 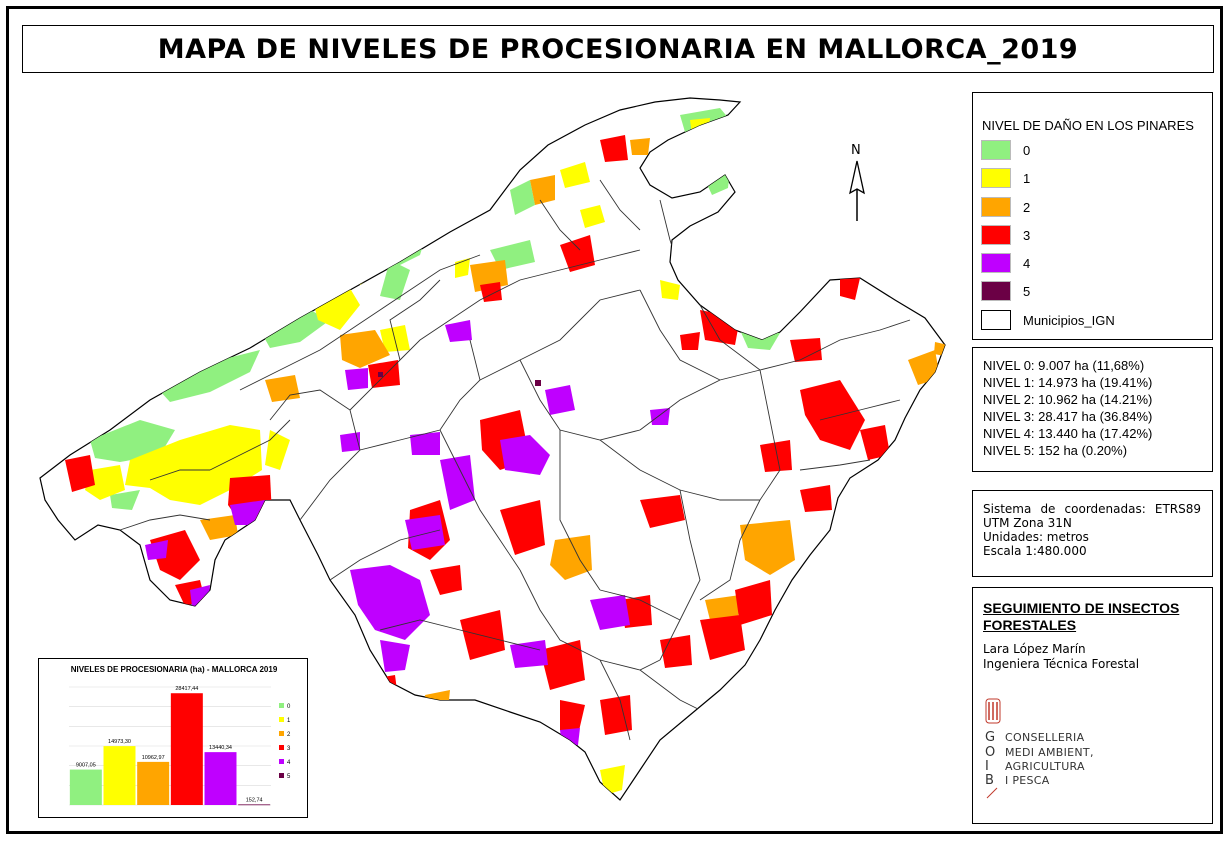 I want to click on chart-value-label-0: 9007,05, so click(x=86, y=766).